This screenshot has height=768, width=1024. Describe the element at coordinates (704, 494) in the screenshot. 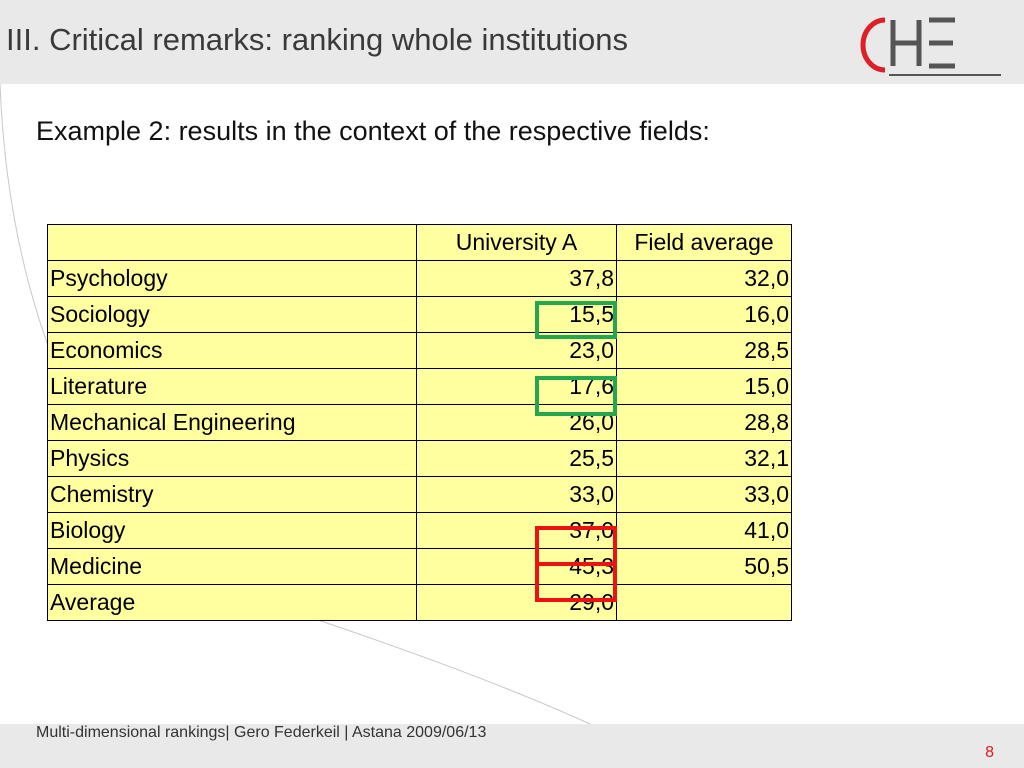

I see `field-average-cell: 33,0` at that location.